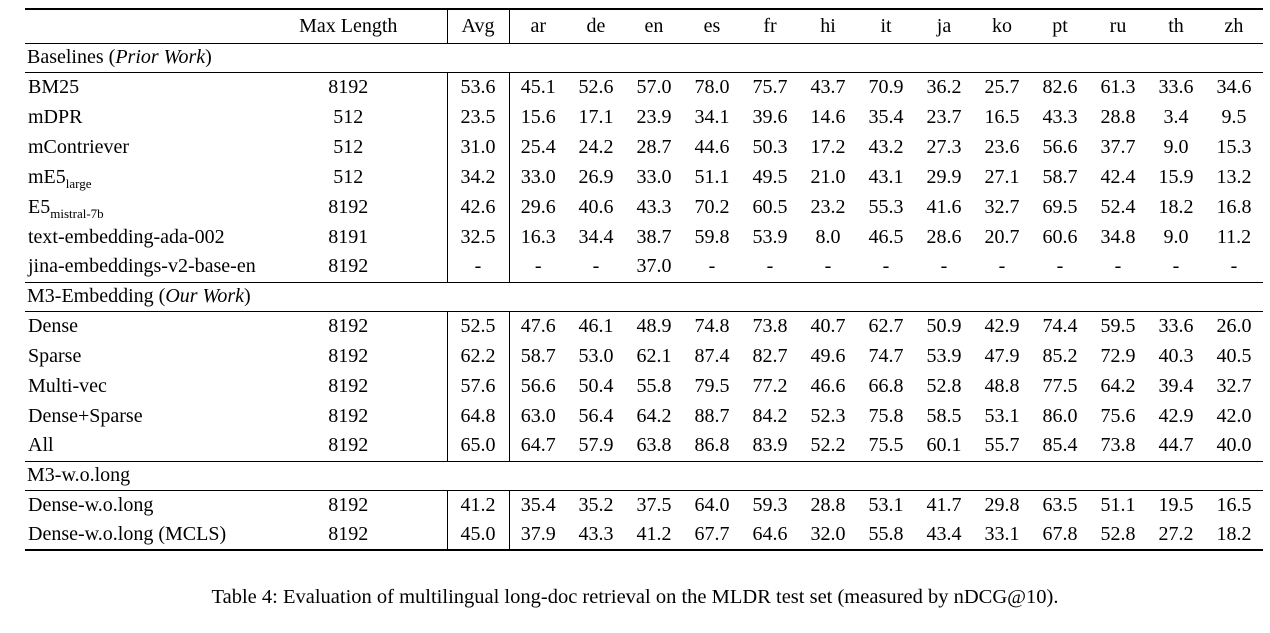  What do you see at coordinates (538, 116) in the screenshot?
I see `score-cell-ar: 15.6` at bounding box center [538, 116].